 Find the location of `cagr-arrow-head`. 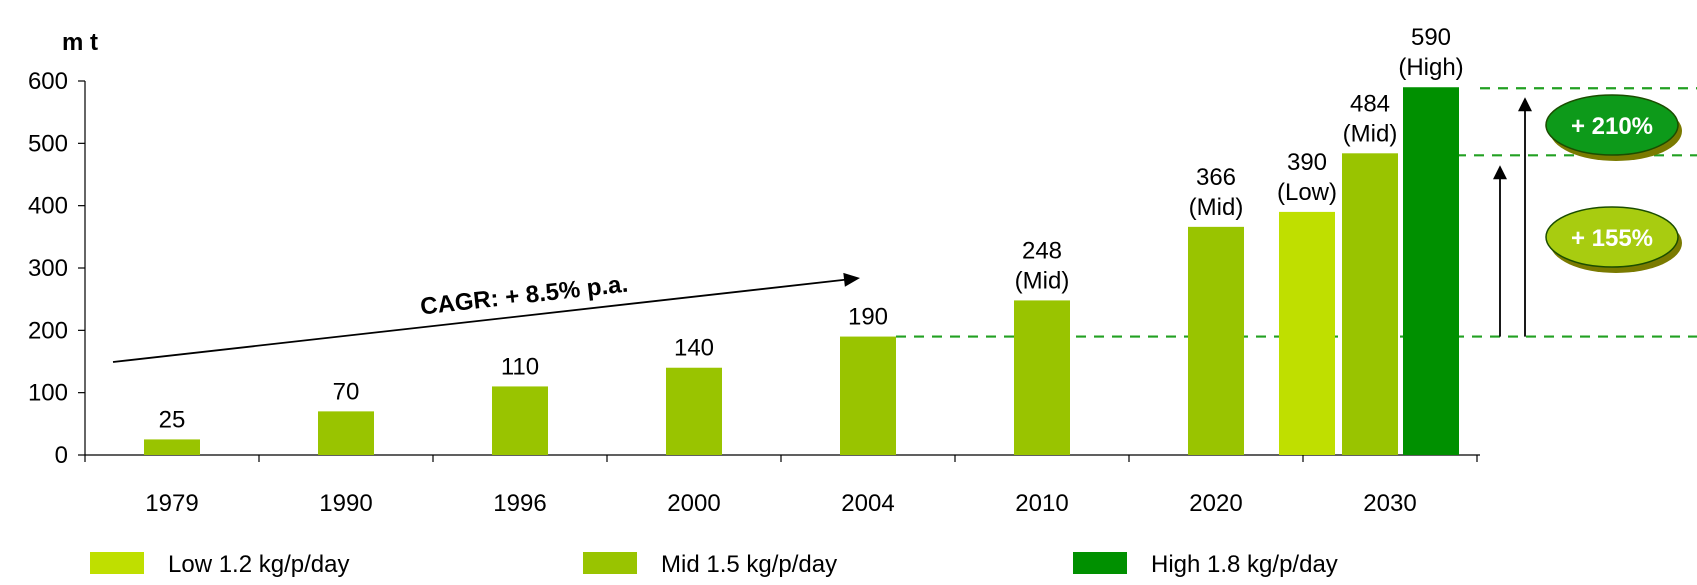

cagr-arrow-head is located at coordinates (851, 279).